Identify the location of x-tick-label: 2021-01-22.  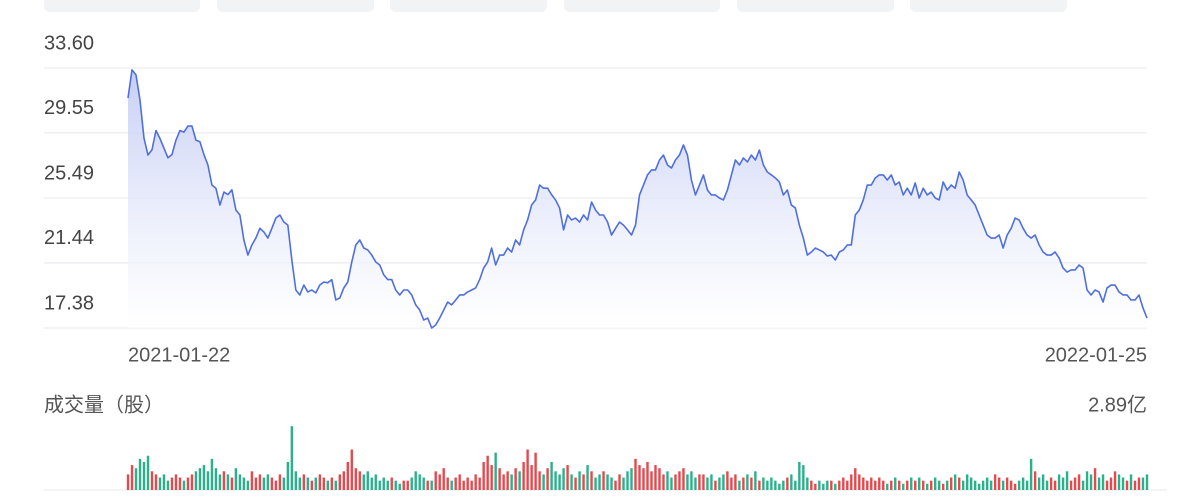
(179, 355).